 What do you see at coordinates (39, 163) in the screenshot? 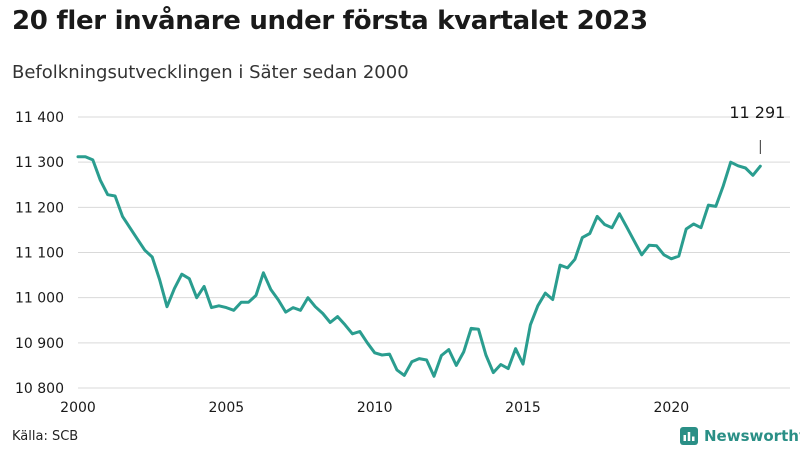
I see `y-tick-label: 11 300` at bounding box center [39, 163].